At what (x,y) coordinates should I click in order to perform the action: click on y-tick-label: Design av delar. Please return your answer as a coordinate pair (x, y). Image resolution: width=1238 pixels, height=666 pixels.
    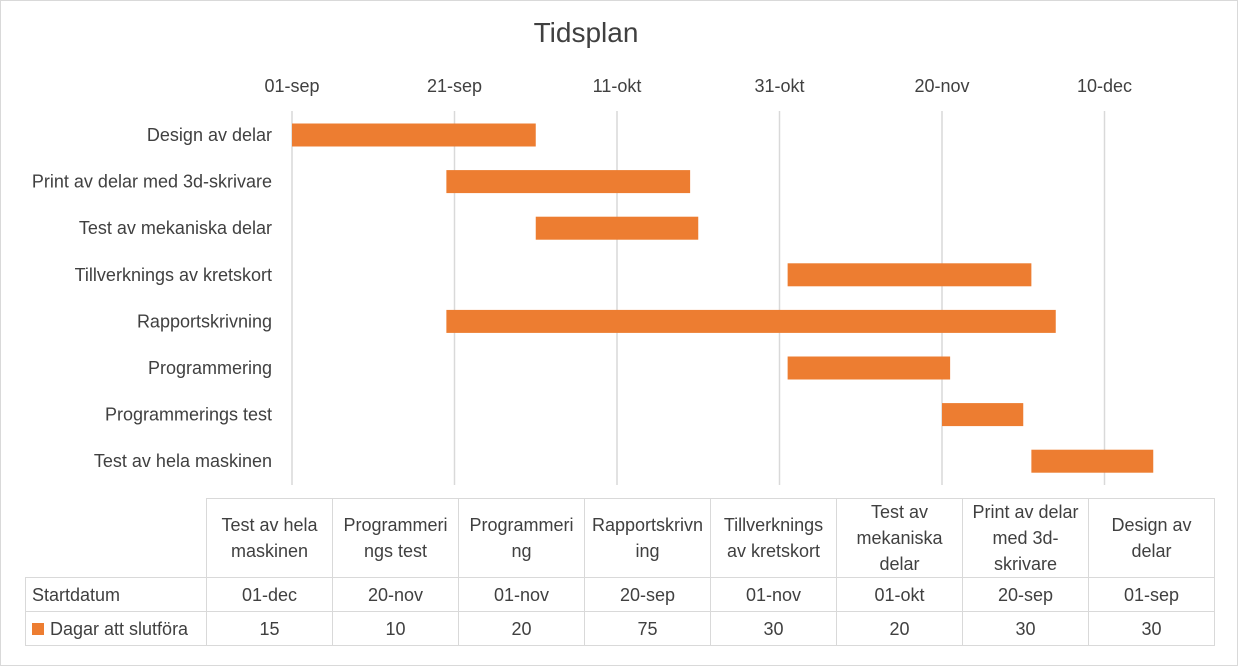
    Looking at the image, I should click on (209, 135).